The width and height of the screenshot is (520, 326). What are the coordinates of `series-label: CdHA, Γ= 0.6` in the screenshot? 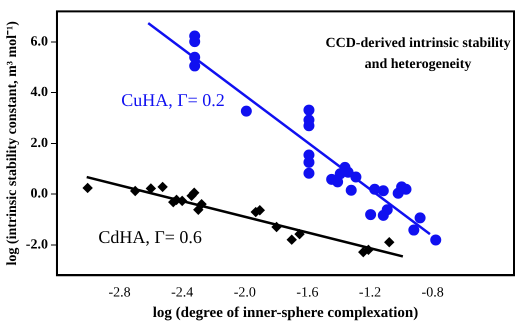 It's located at (150, 237).